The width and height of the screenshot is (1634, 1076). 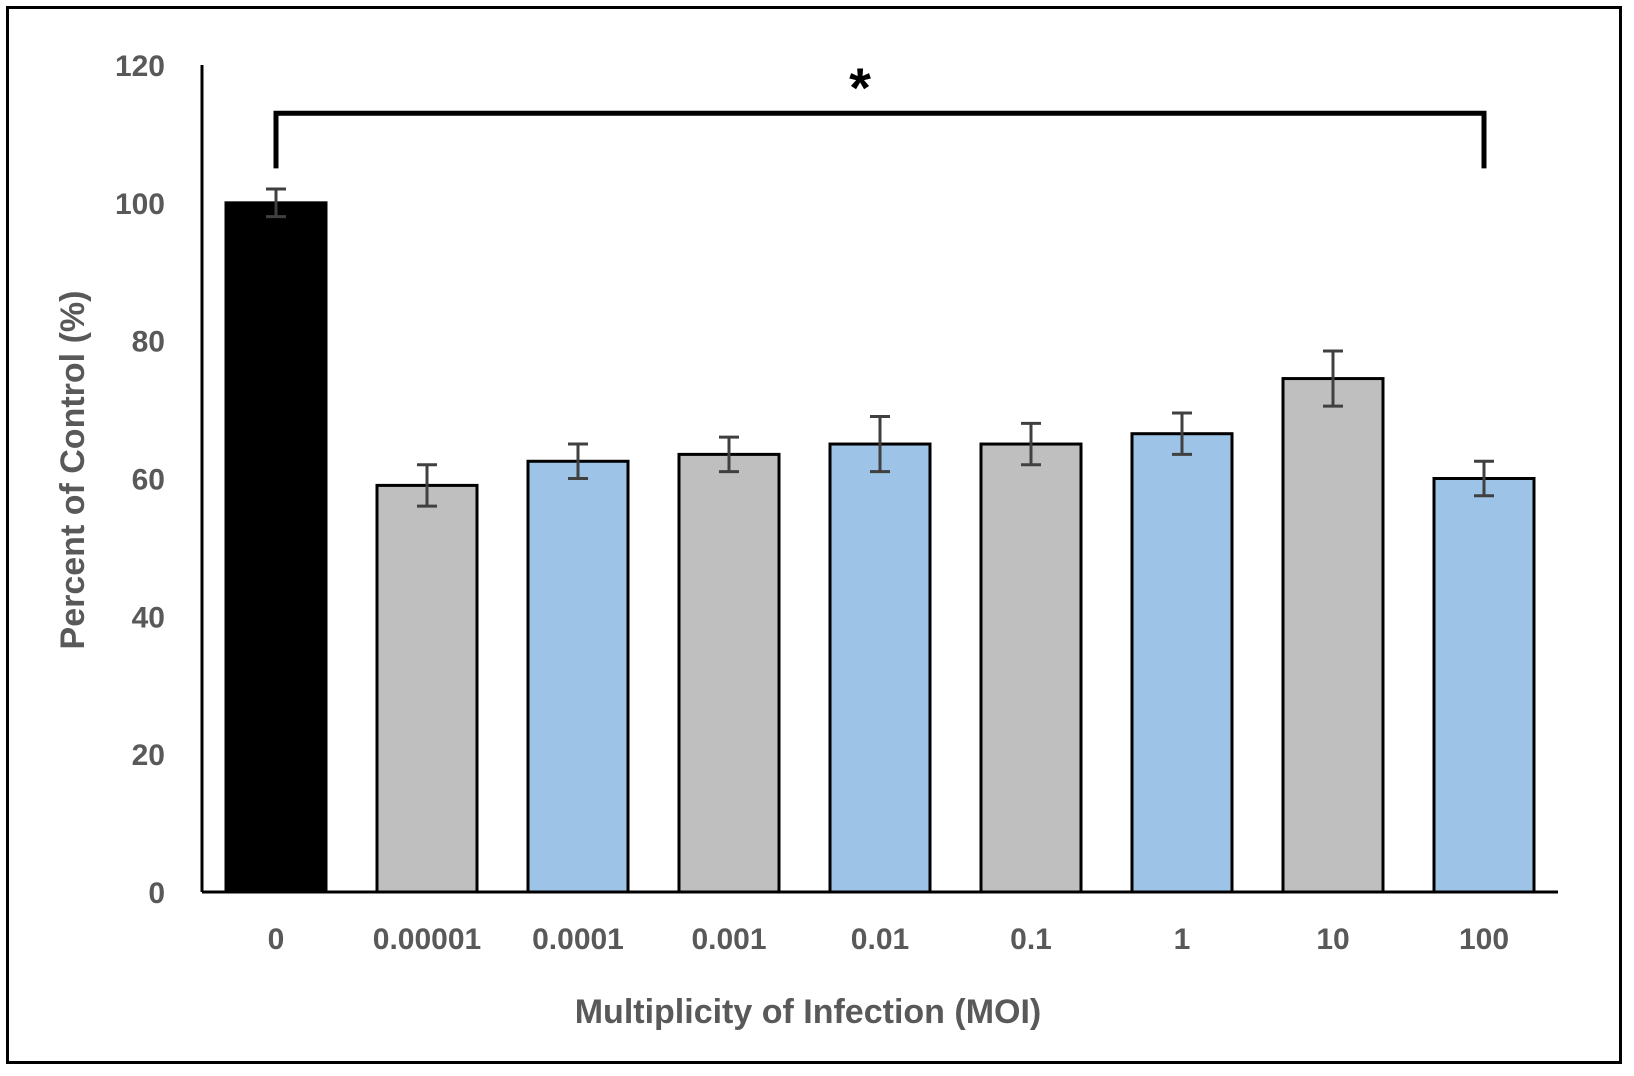 I want to click on bar-moi-0.1, so click(x=1031, y=668).